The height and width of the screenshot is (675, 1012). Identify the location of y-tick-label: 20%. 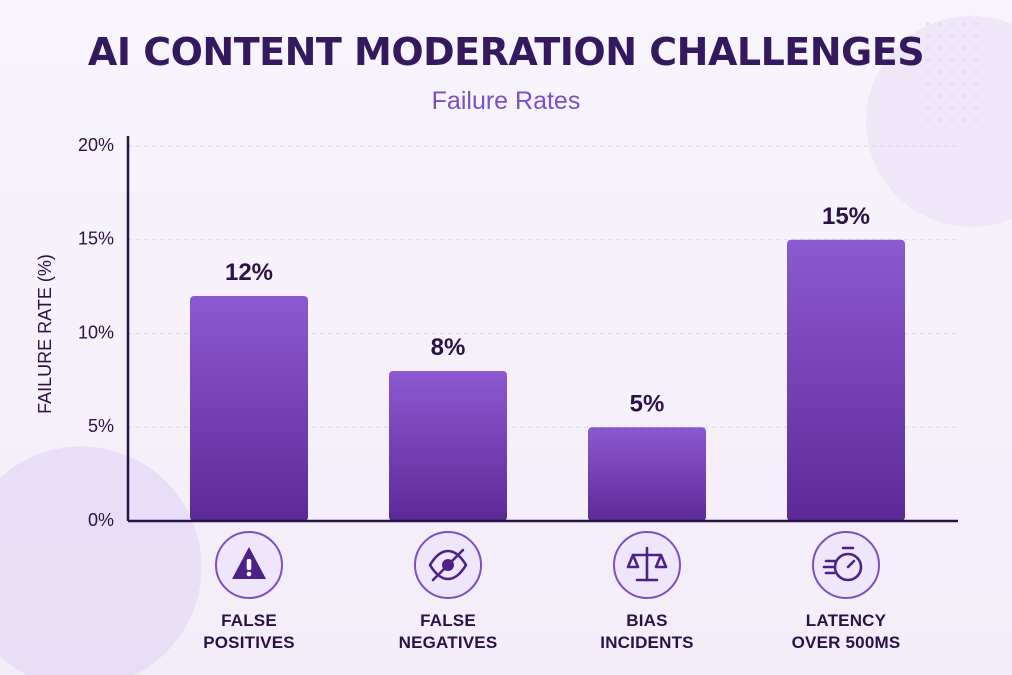
(96, 145).